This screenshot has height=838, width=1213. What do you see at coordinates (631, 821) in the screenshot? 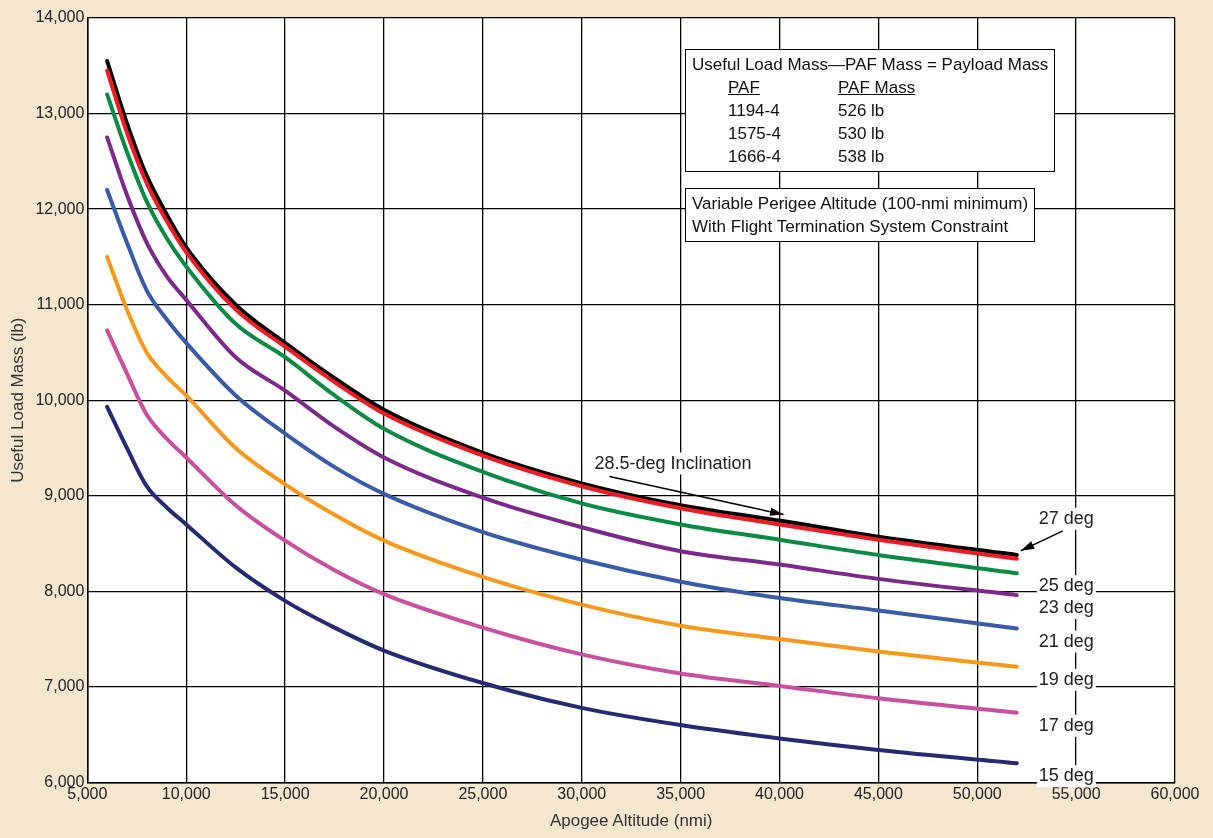
I see `x-axis-title: Apogee Altitude (nmi)` at bounding box center [631, 821].